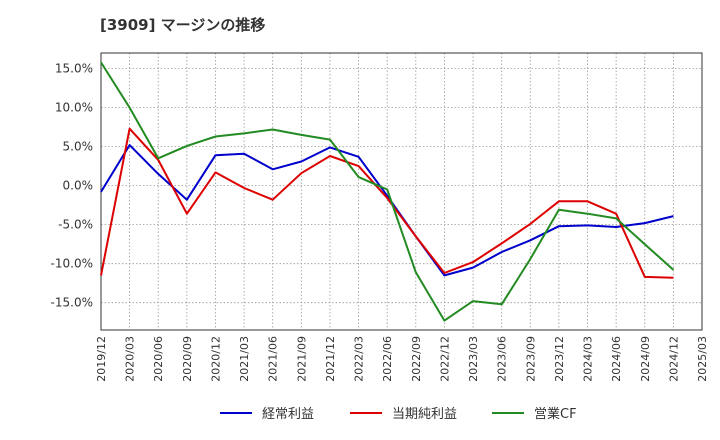  Describe the element at coordinates (273, 359) in the screenshot. I see `x-tick-label: 2021/06` at that location.